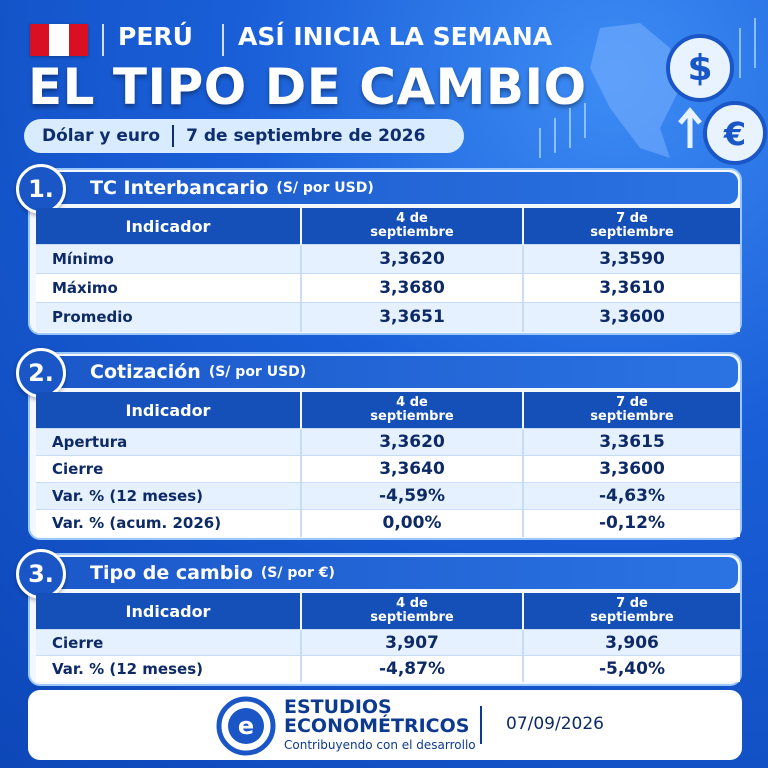 The width and height of the screenshot is (768, 768). What do you see at coordinates (101, 136) in the screenshot?
I see `subtitle-left: Dólar y euro` at bounding box center [101, 136].